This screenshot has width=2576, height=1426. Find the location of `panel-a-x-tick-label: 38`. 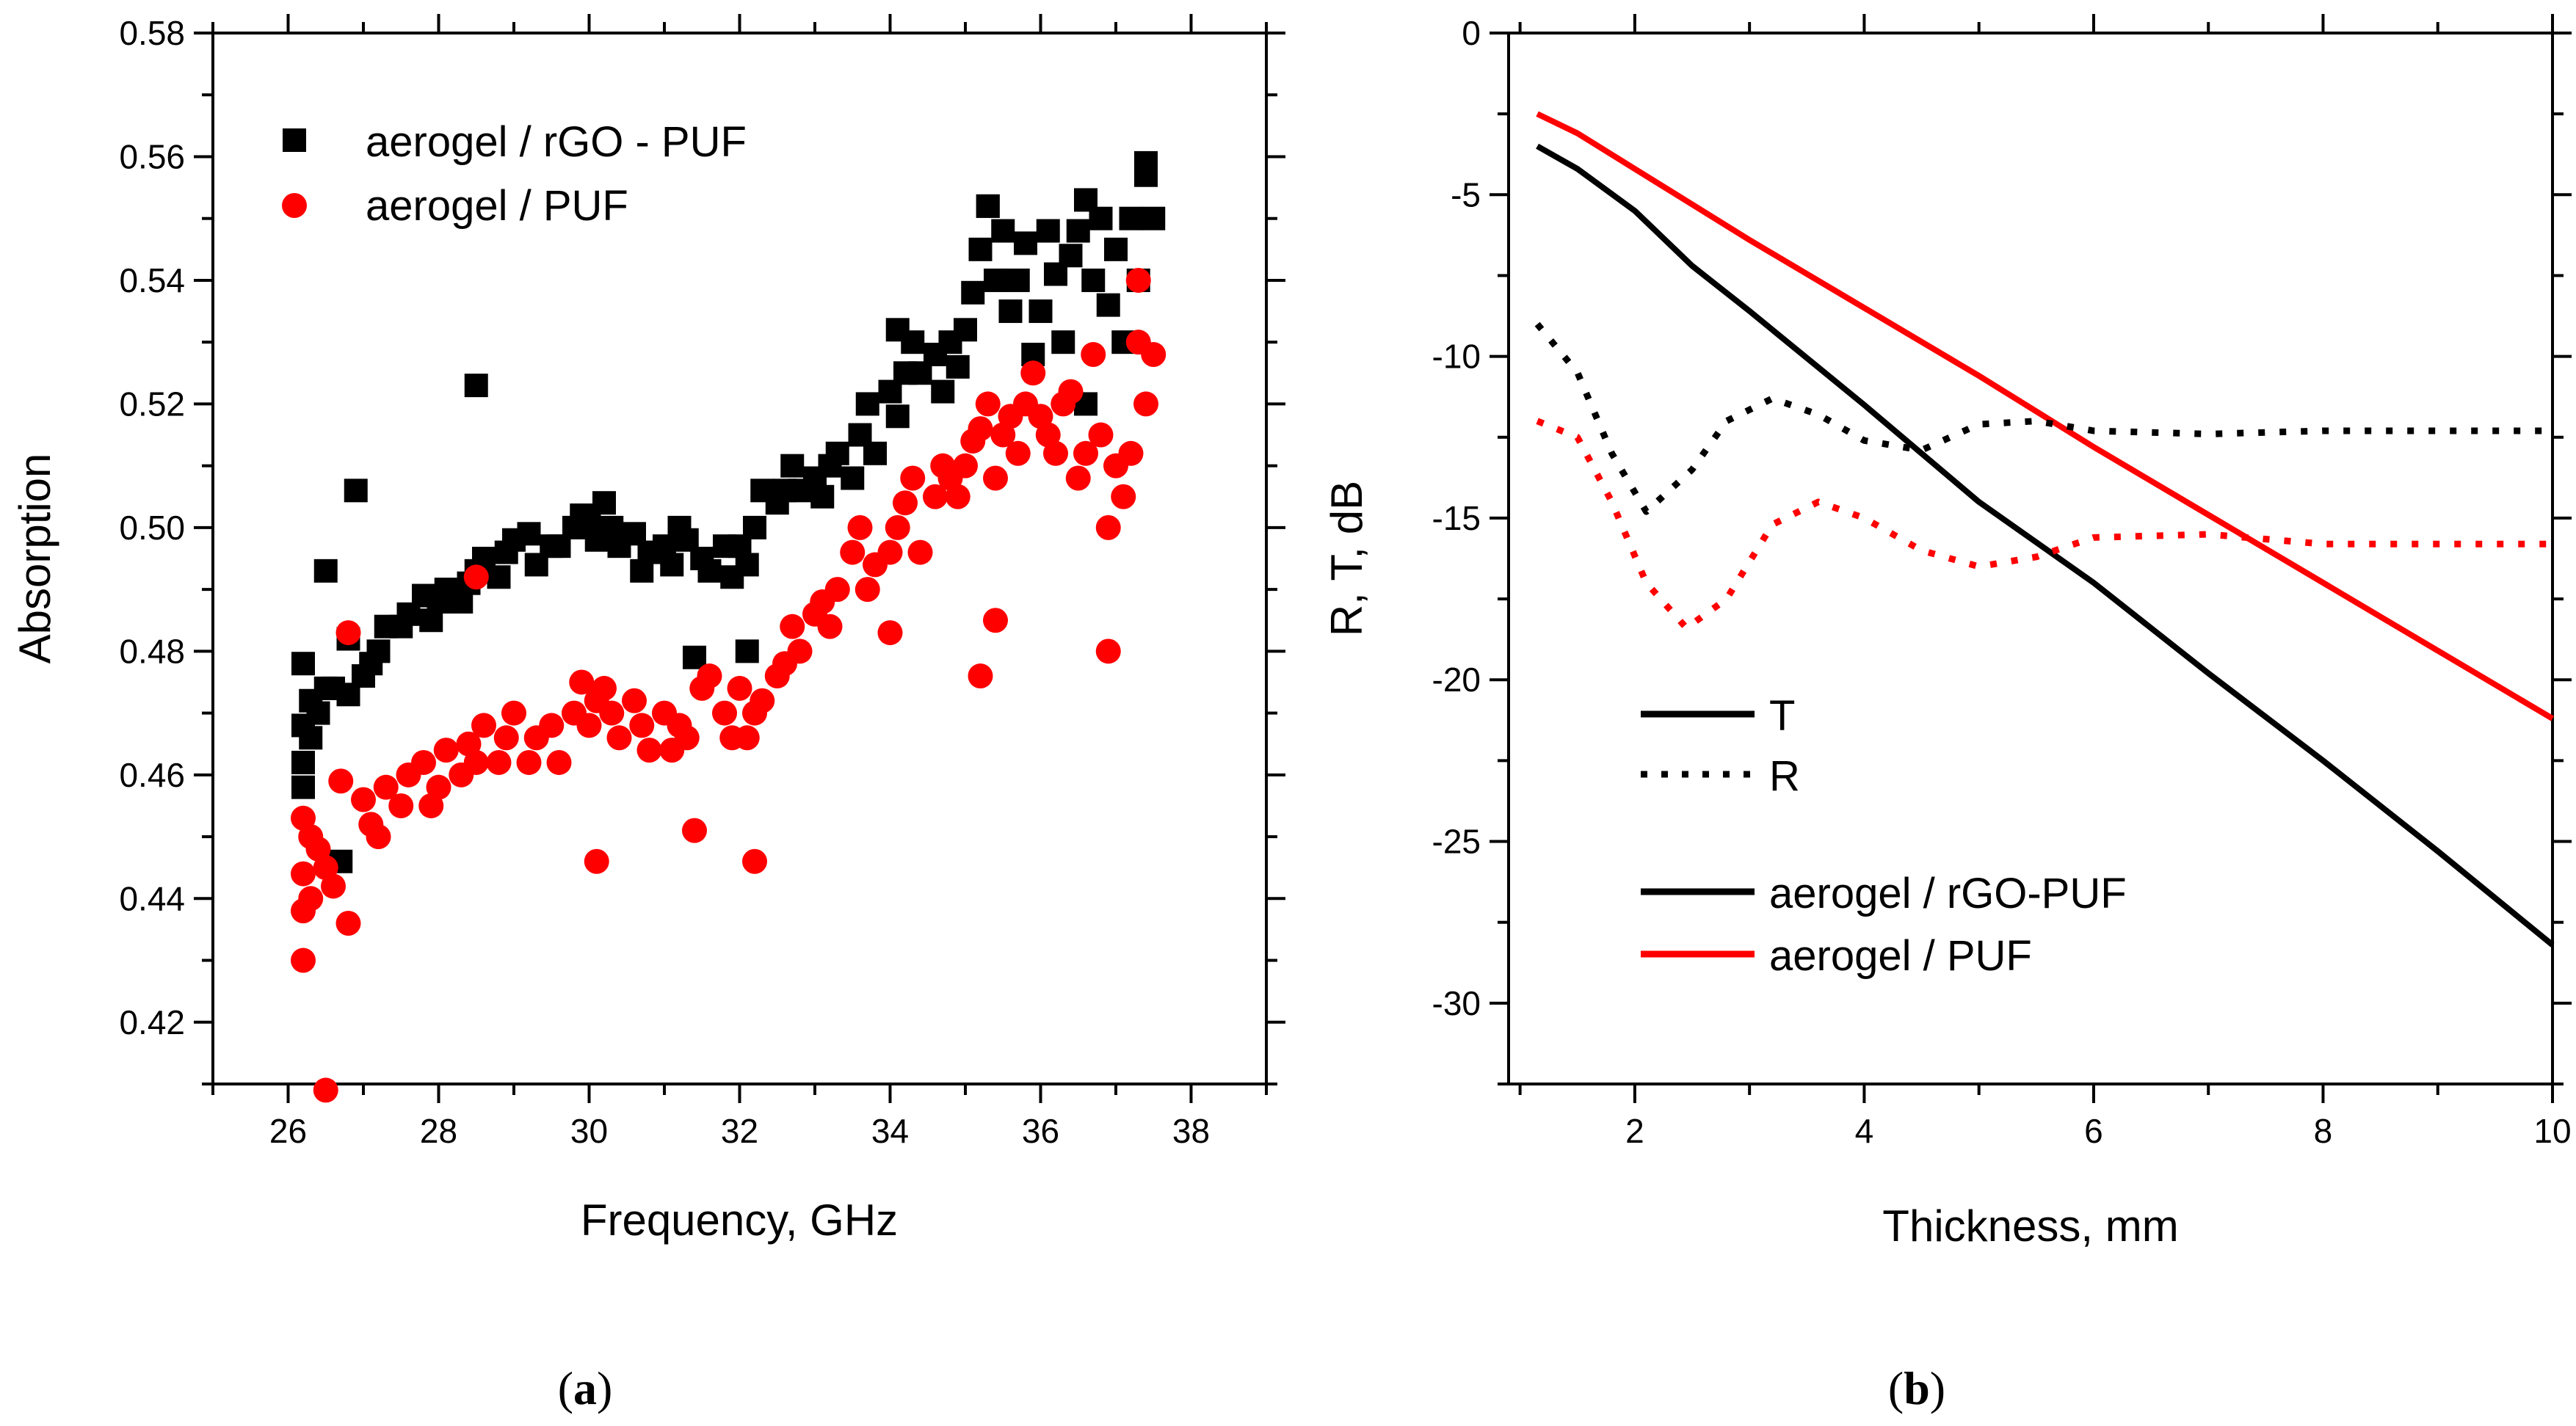

panel-a-x-tick-label: 38 is located at coordinates (1191, 1131).